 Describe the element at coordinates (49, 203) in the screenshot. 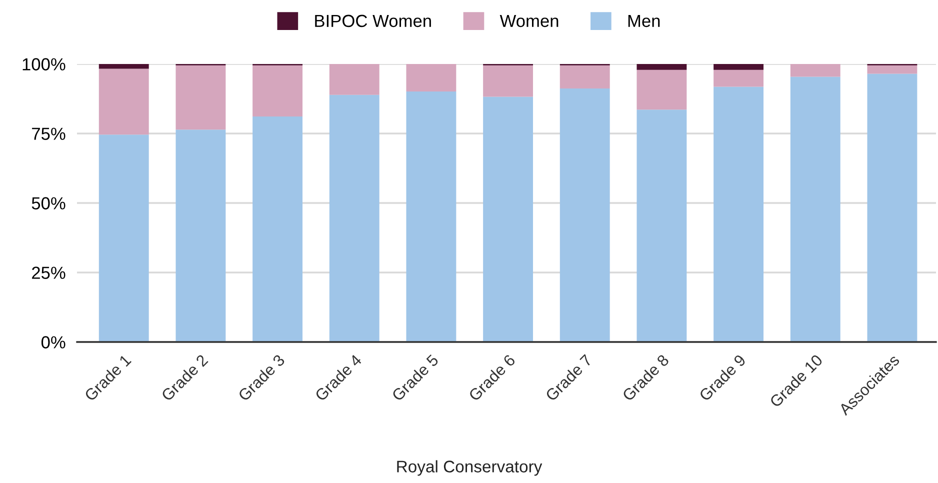

I see `y-tick-label: 50%` at that location.